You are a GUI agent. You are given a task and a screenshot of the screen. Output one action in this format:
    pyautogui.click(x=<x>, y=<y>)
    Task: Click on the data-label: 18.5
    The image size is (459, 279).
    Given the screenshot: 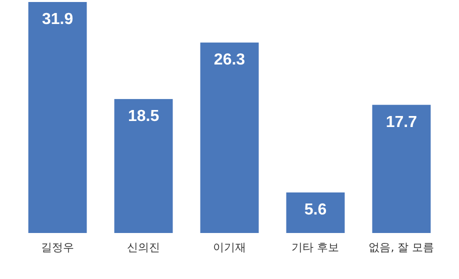 What is the action you would take?
    pyautogui.click(x=144, y=117)
    